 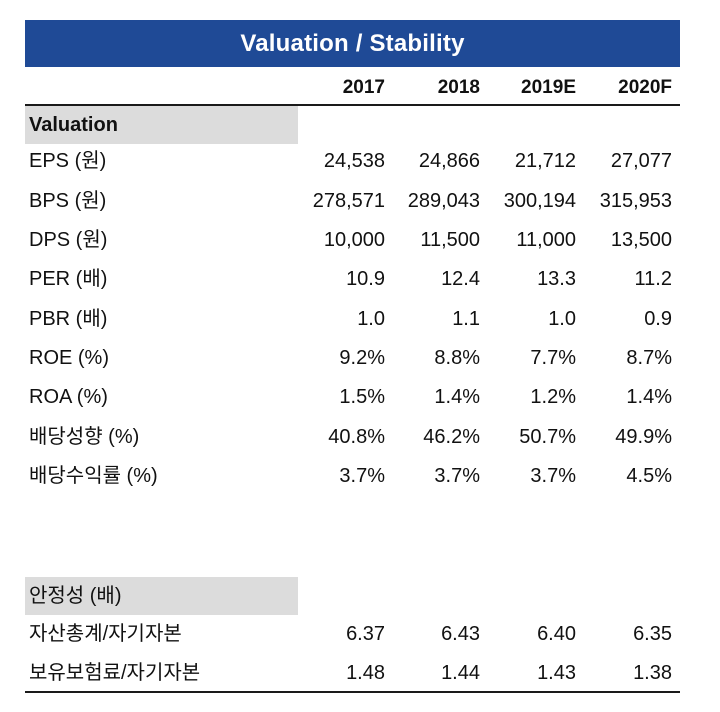 I want to click on table-cell: 49.9%, so click(x=643, y=437).